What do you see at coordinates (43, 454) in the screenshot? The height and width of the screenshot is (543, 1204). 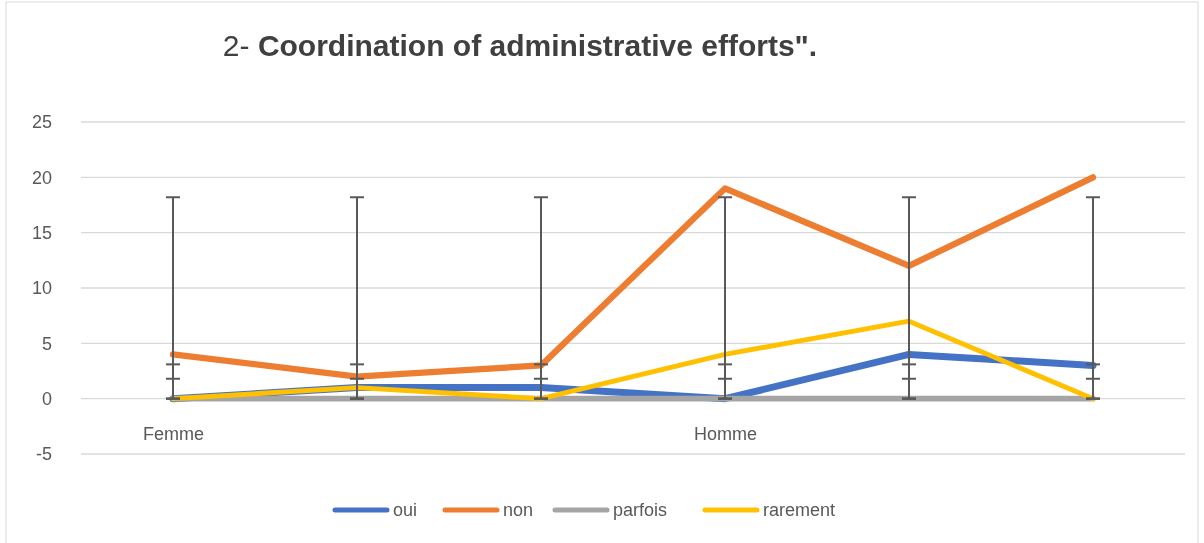 I see `y-tick-label: -5` at bounding box center [43, 454].